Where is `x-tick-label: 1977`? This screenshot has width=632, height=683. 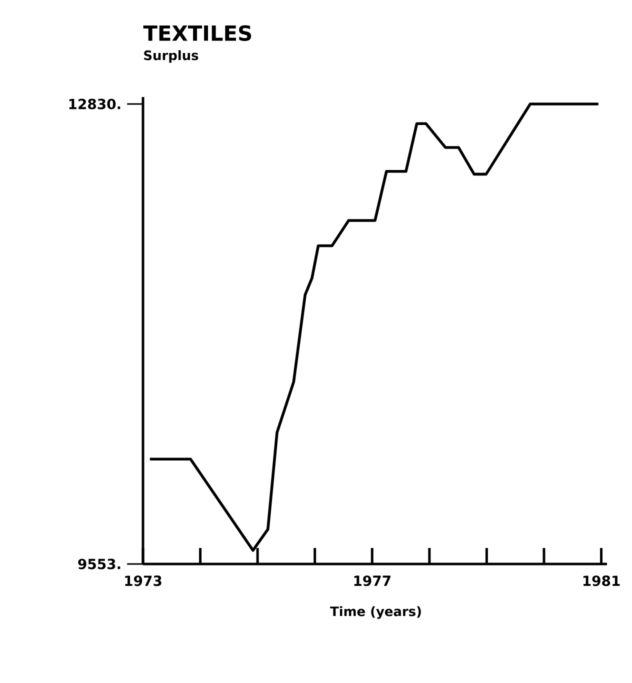 x-tick-label: 1977 is located at coordinates (372, 581).